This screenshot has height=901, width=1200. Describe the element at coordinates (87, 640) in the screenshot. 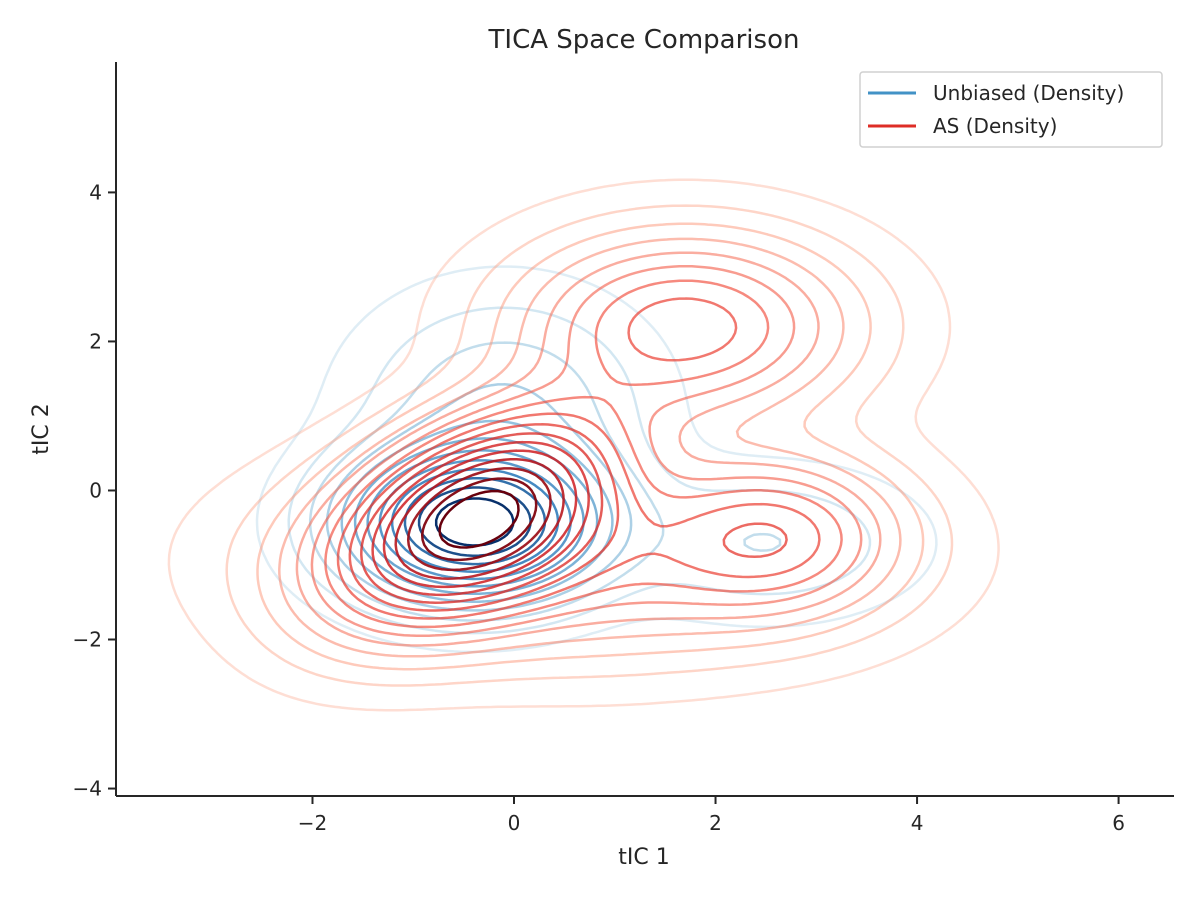

I see `y-tick-label: −2` at that location.